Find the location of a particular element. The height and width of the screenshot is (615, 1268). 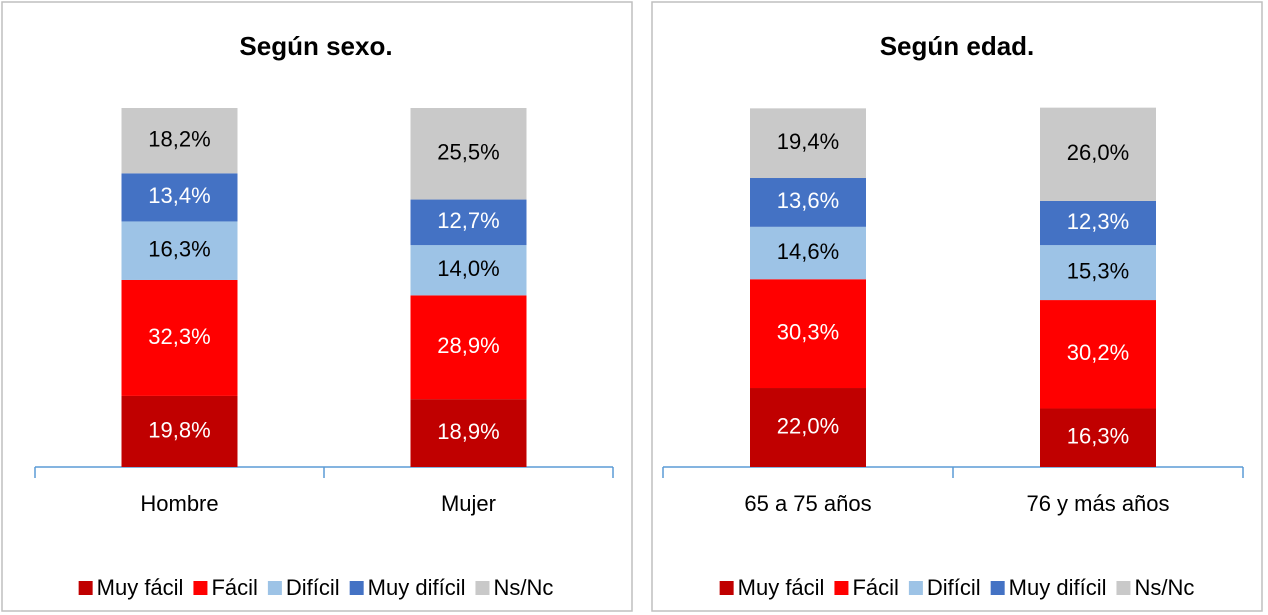

data-label: 12,3% is located at coordinates (1098, 221).